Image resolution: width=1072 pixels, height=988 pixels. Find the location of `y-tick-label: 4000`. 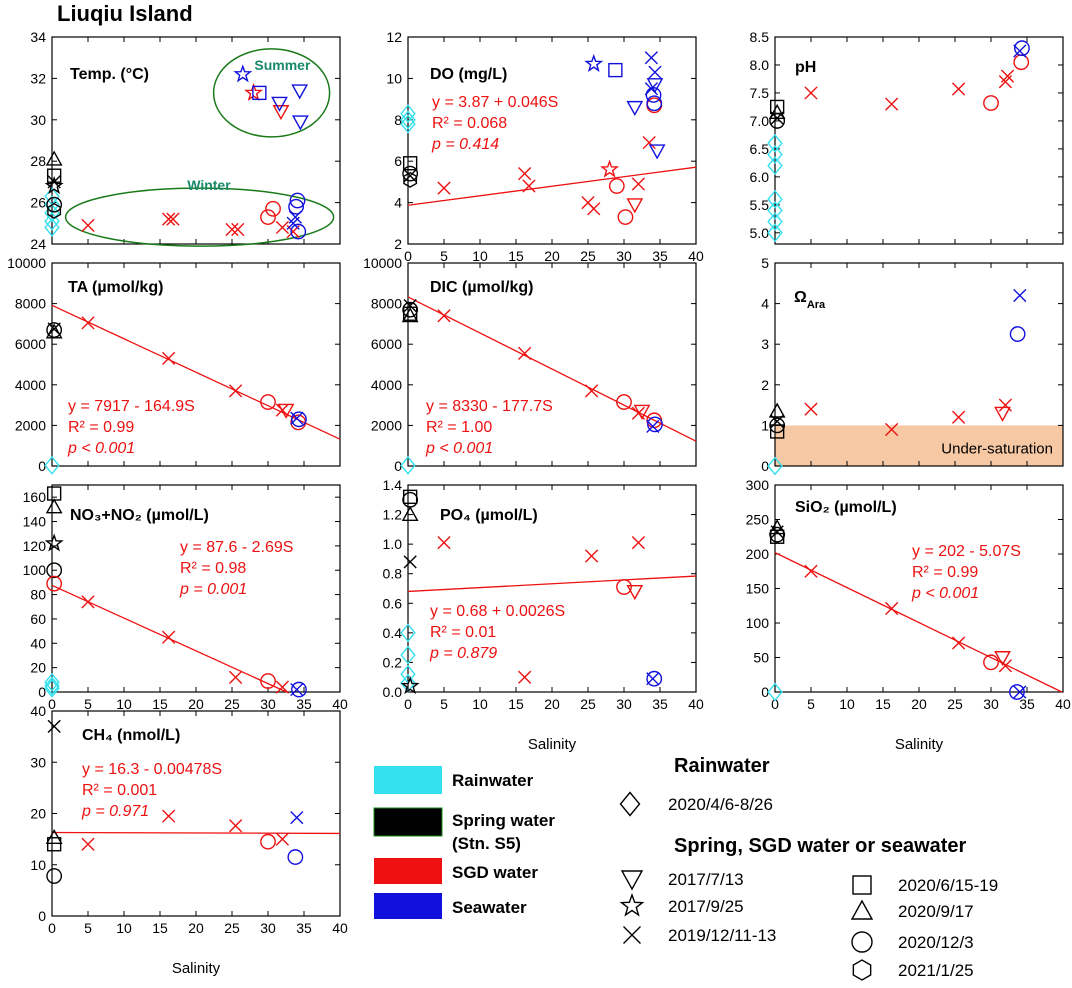

y-tick-label: 4000 is located at coordinates (30, 385).